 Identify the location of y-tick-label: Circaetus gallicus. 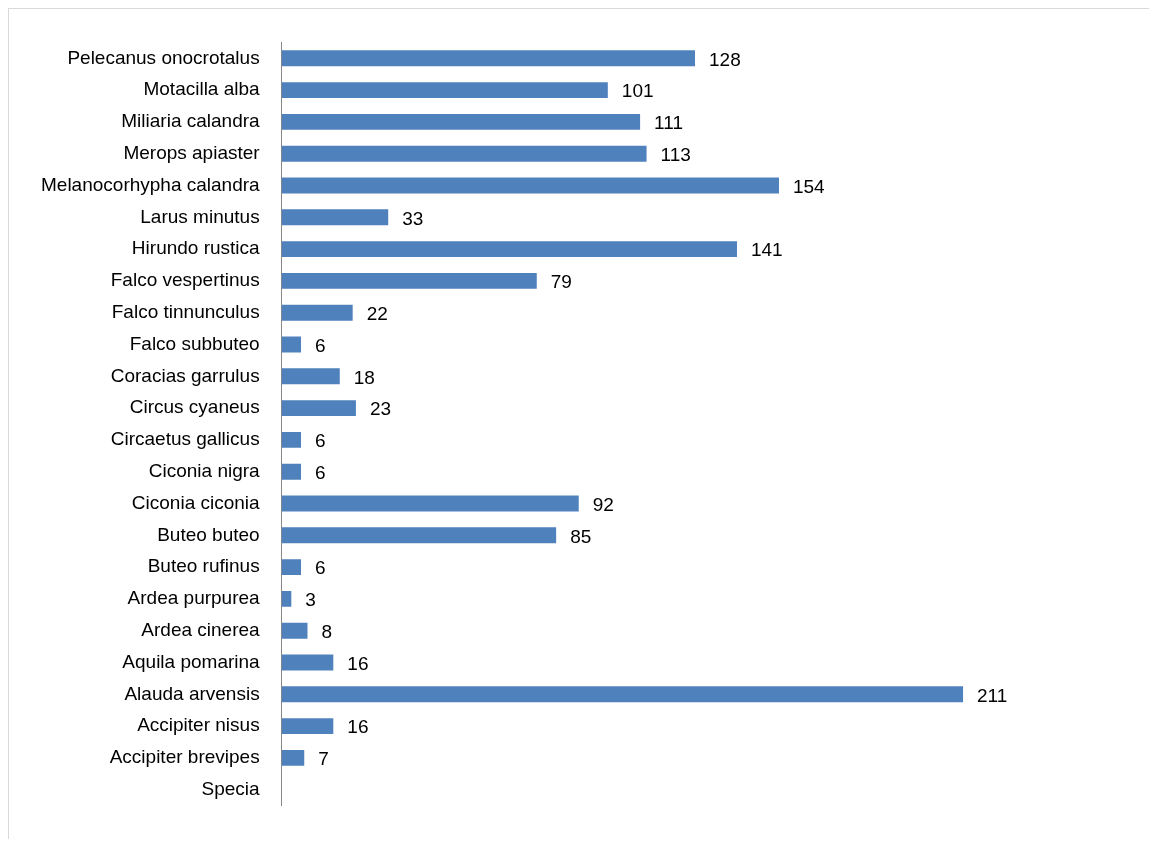
(185, 439).